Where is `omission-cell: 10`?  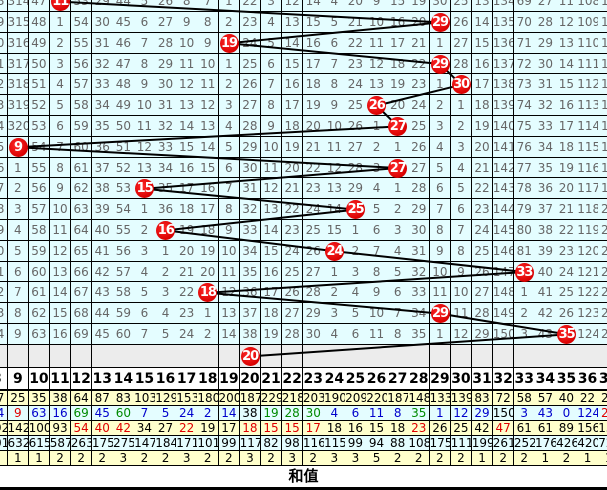 omission-cell: 10 is located at coordinates (60, 209).